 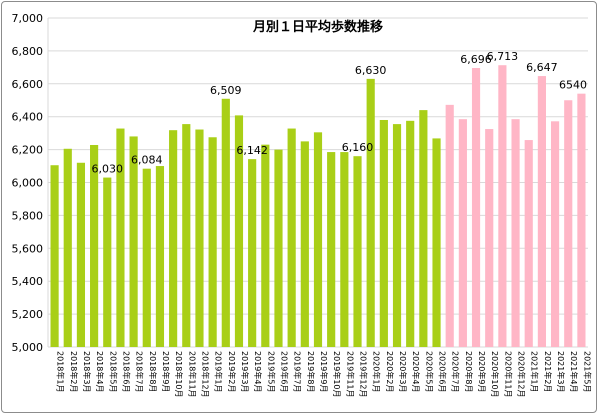 I want to click on y-tick-label: 7,000, so click(x=28, y=18).